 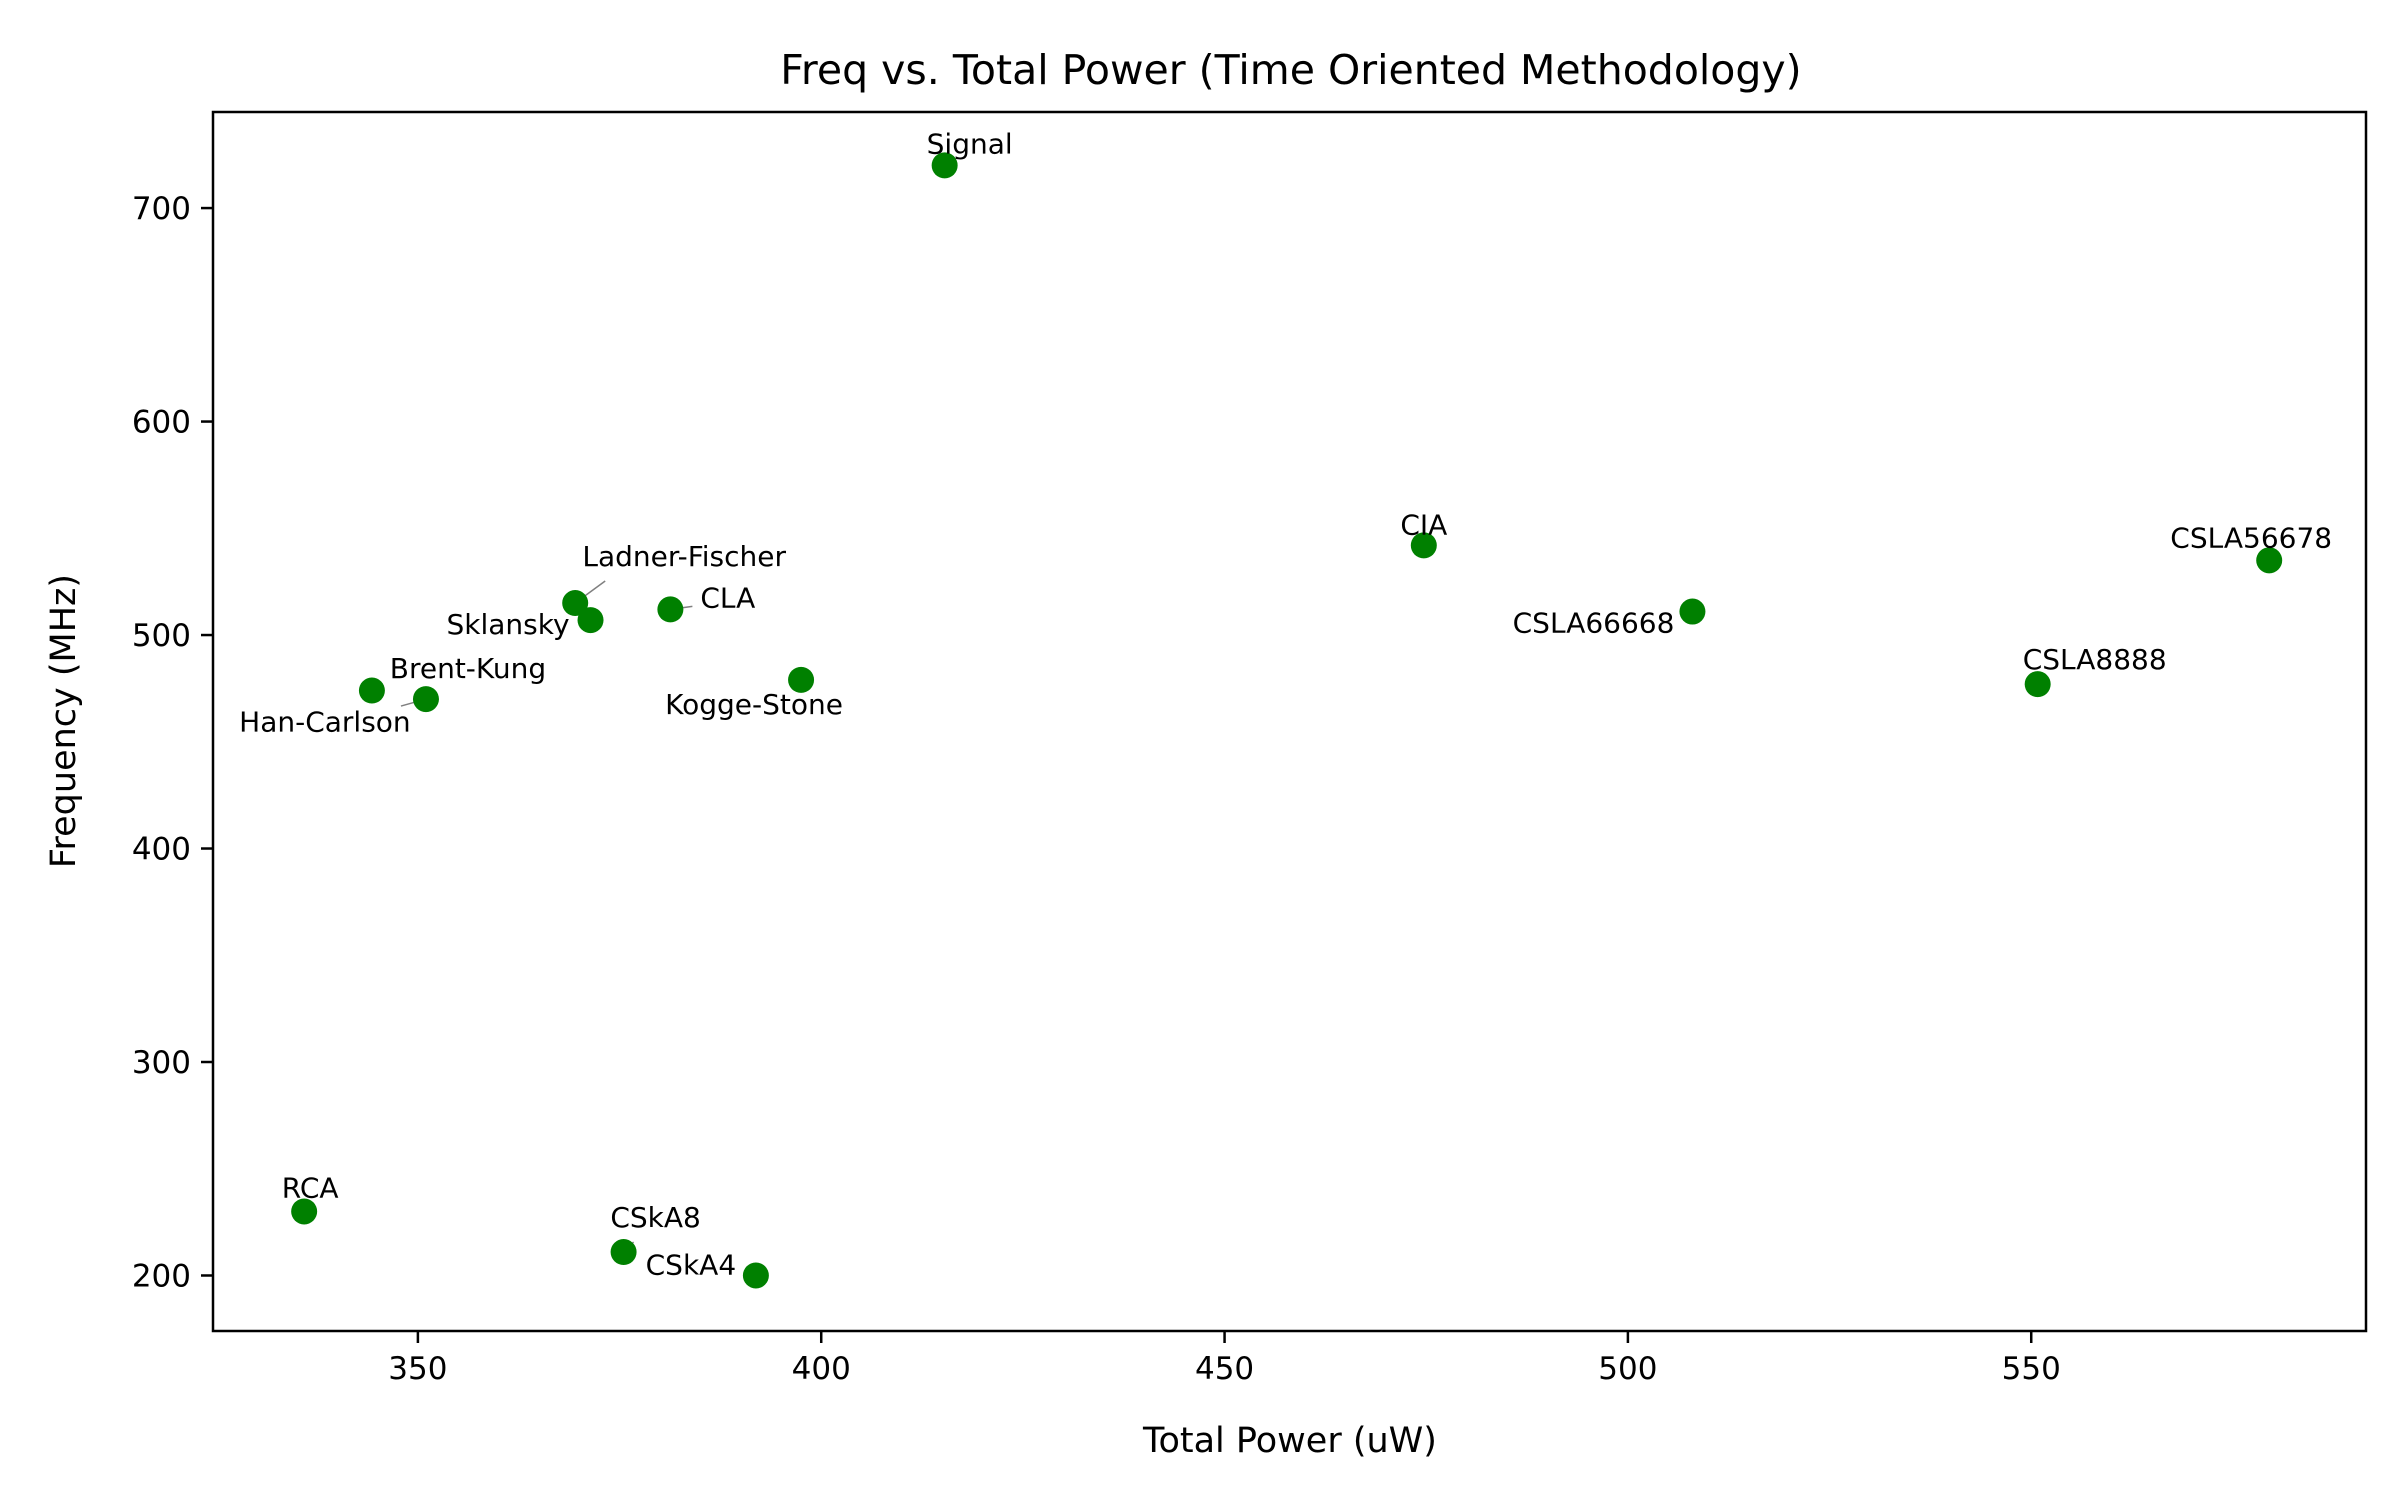 What do you see at coordinates (161, 1063) in the screenshot?
I see `y-tick-label: 300` at bounding box center [161, 1063].